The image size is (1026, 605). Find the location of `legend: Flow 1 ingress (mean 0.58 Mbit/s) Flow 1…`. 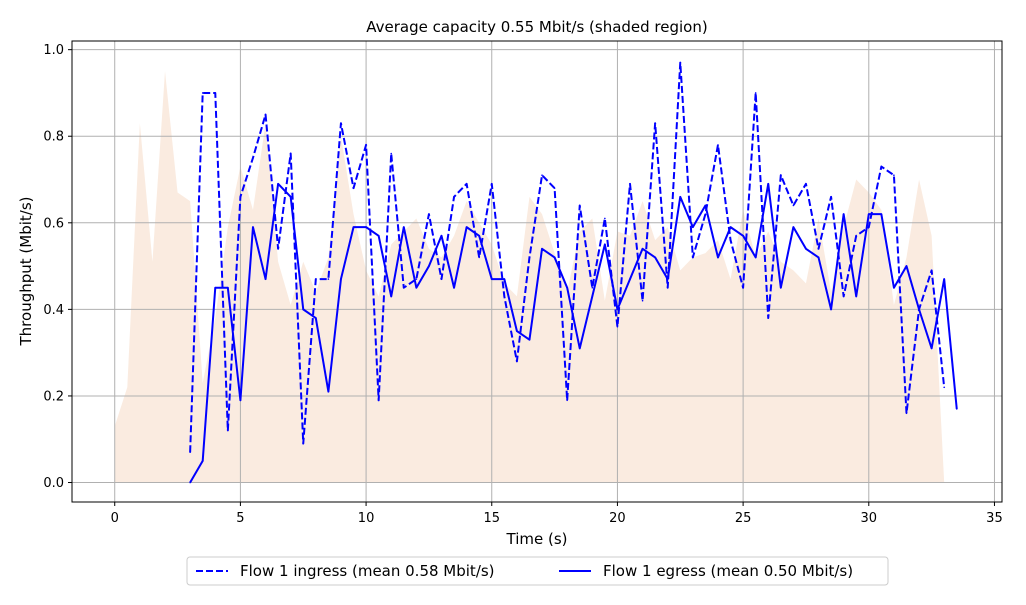

legend: Flow 1 ingress (mean 0.58 Mbit/s) Flow 1… is located at coordinates (537, 571).